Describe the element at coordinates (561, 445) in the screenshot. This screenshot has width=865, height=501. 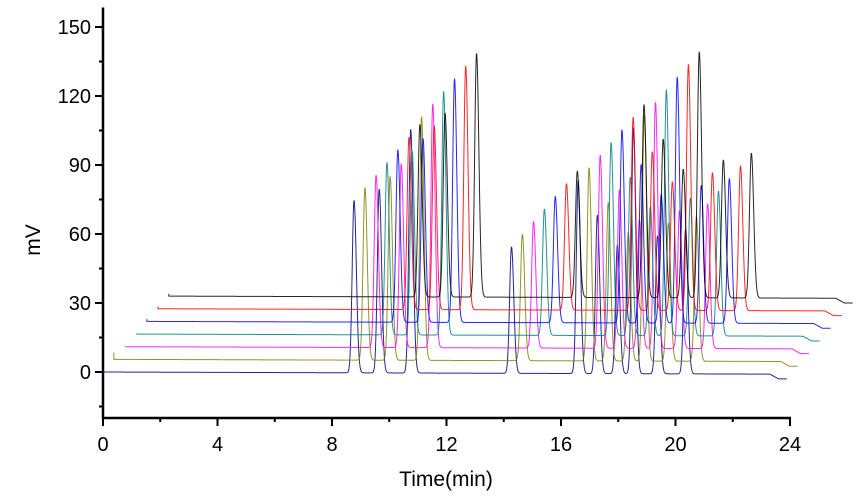
I see `x-tick-label: 16` at that location.